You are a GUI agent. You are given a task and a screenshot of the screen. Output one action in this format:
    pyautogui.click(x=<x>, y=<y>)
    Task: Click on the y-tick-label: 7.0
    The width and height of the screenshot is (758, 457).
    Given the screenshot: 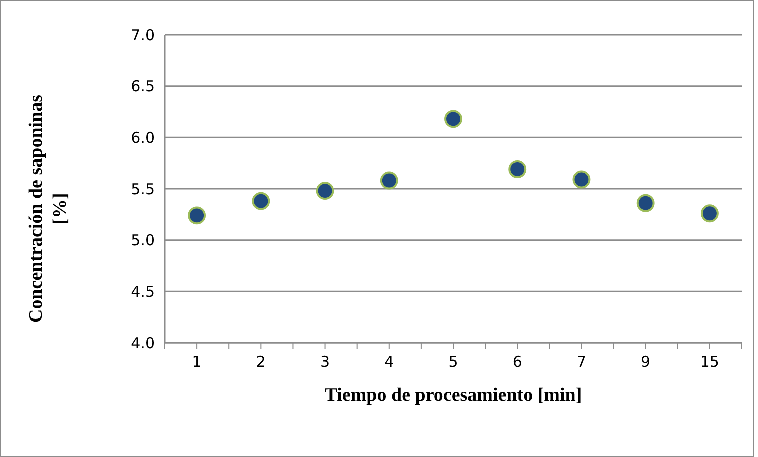 What is the action you would take?
    pyautogui.click(x=143, y=35)
    